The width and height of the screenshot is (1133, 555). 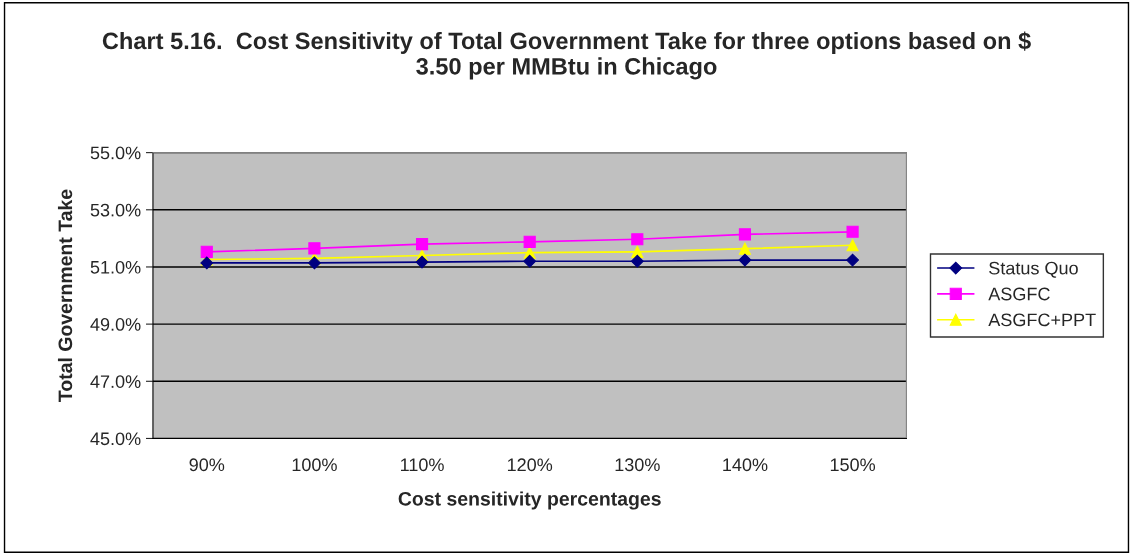 I want to click on legend-label: ASGFC, so click(x=1019, y=294).